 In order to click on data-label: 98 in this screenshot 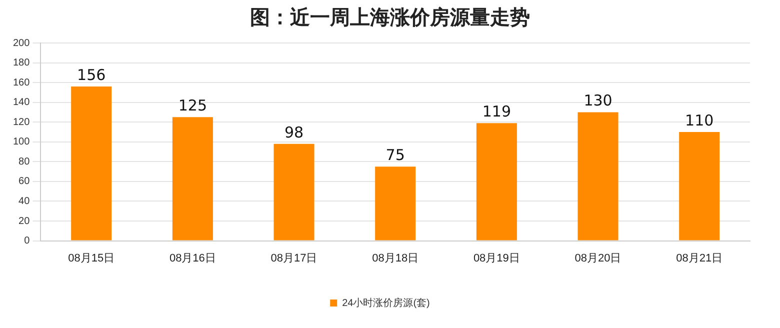, I will do `click(294, 132)`.